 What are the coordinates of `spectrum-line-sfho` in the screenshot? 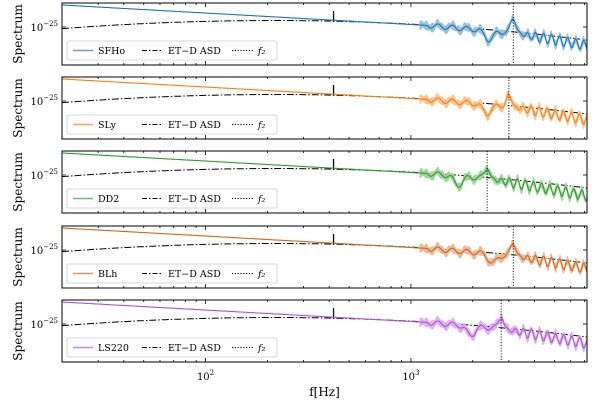 It's located at (324, 27).